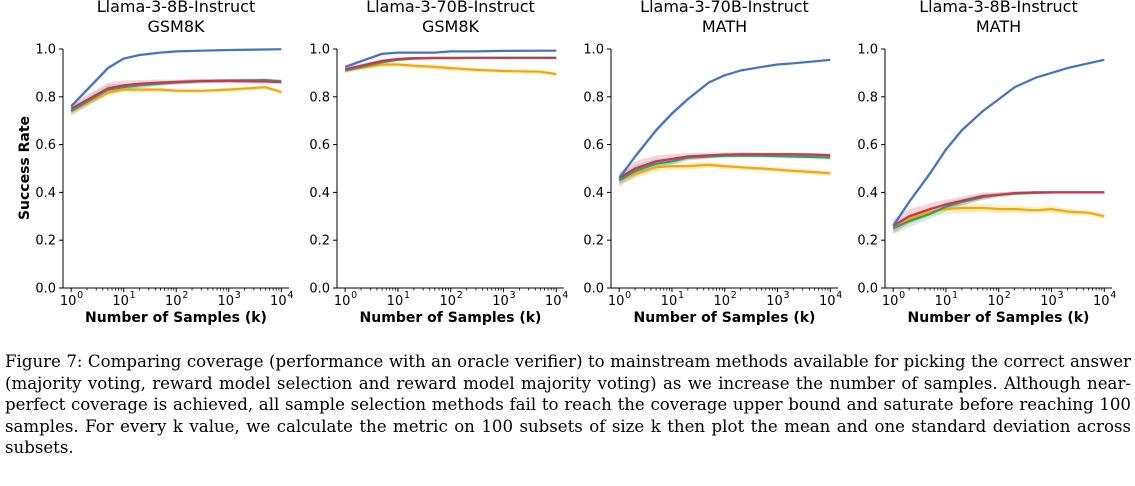  I want to click on std-band-coverage, so click(999, 144).